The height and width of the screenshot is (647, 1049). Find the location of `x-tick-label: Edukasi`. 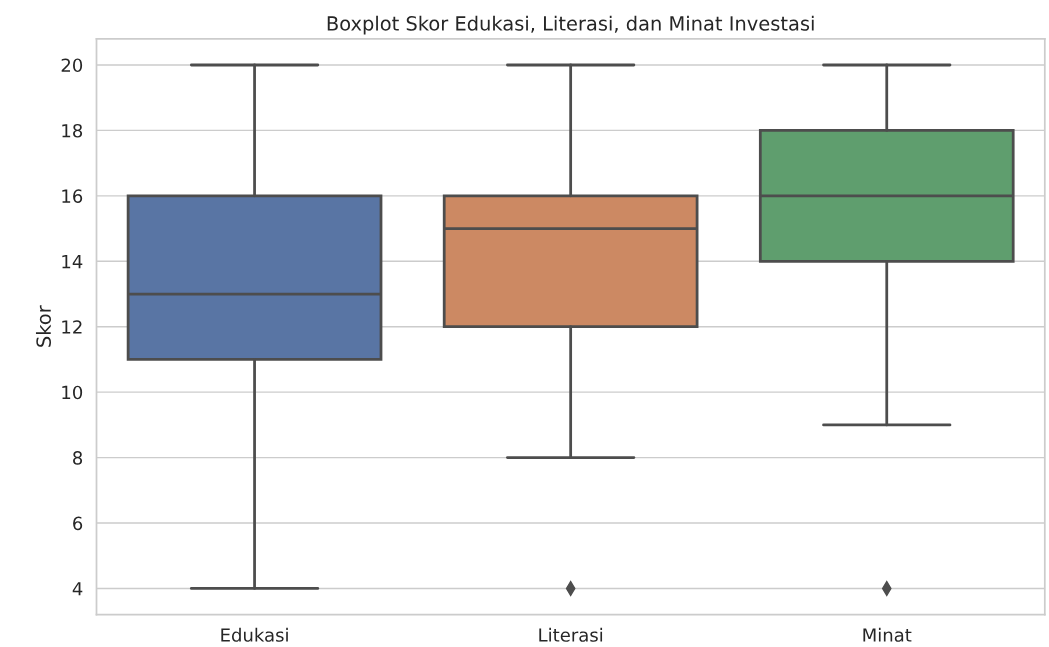

x-tick-label: Edukasi is located at coordinates (254, 634).